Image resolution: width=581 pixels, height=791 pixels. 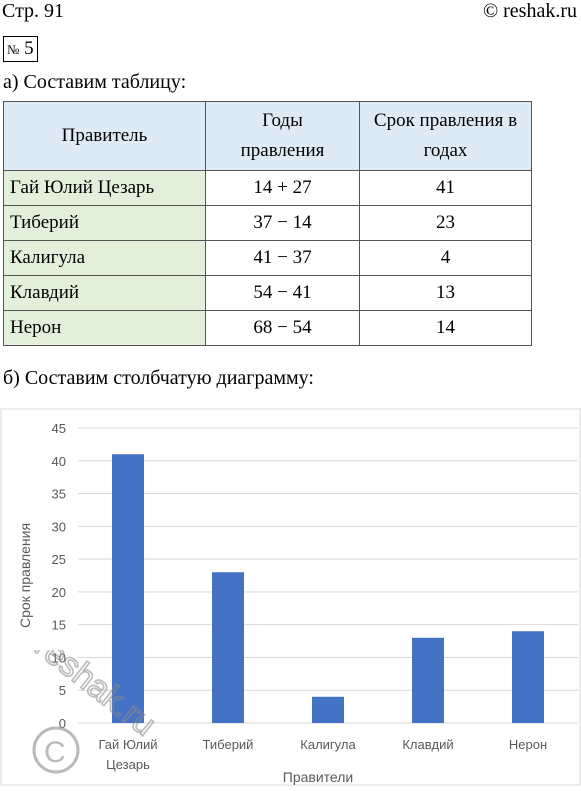 I want to click on table-cell: Тиберий, so click(x=104, y=223).